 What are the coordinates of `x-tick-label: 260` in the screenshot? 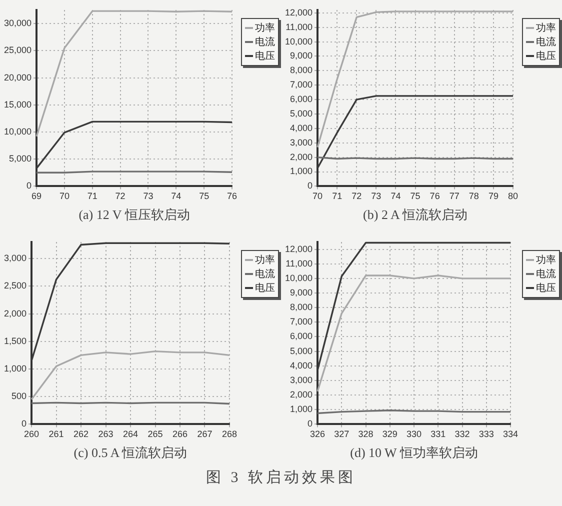 It's located at (32, 434).